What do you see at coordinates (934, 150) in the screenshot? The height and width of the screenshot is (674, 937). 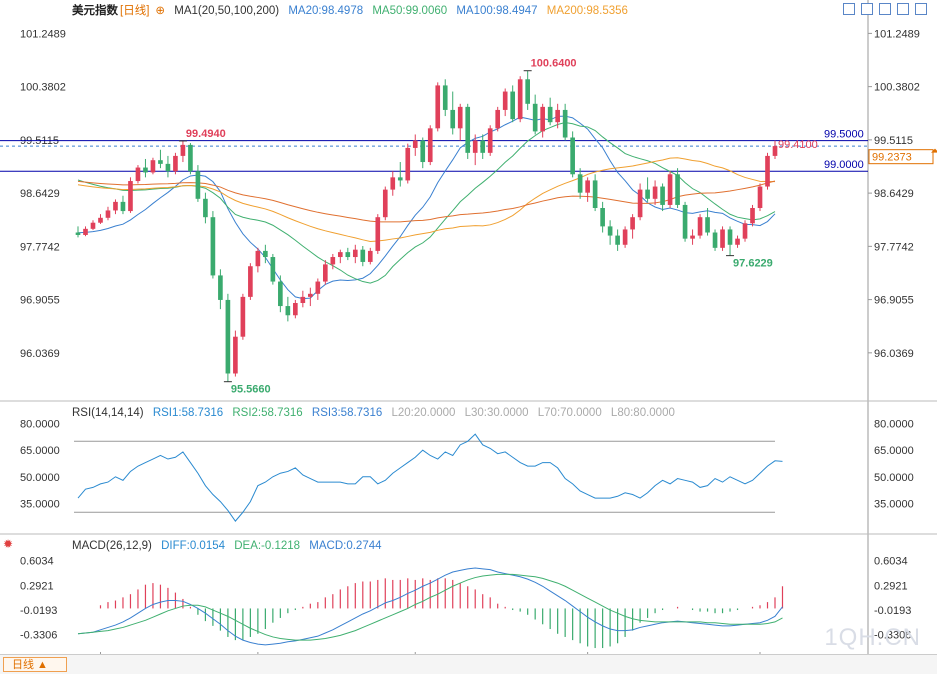 I see `price-arrow-icon` at bounding box center [934, 150].